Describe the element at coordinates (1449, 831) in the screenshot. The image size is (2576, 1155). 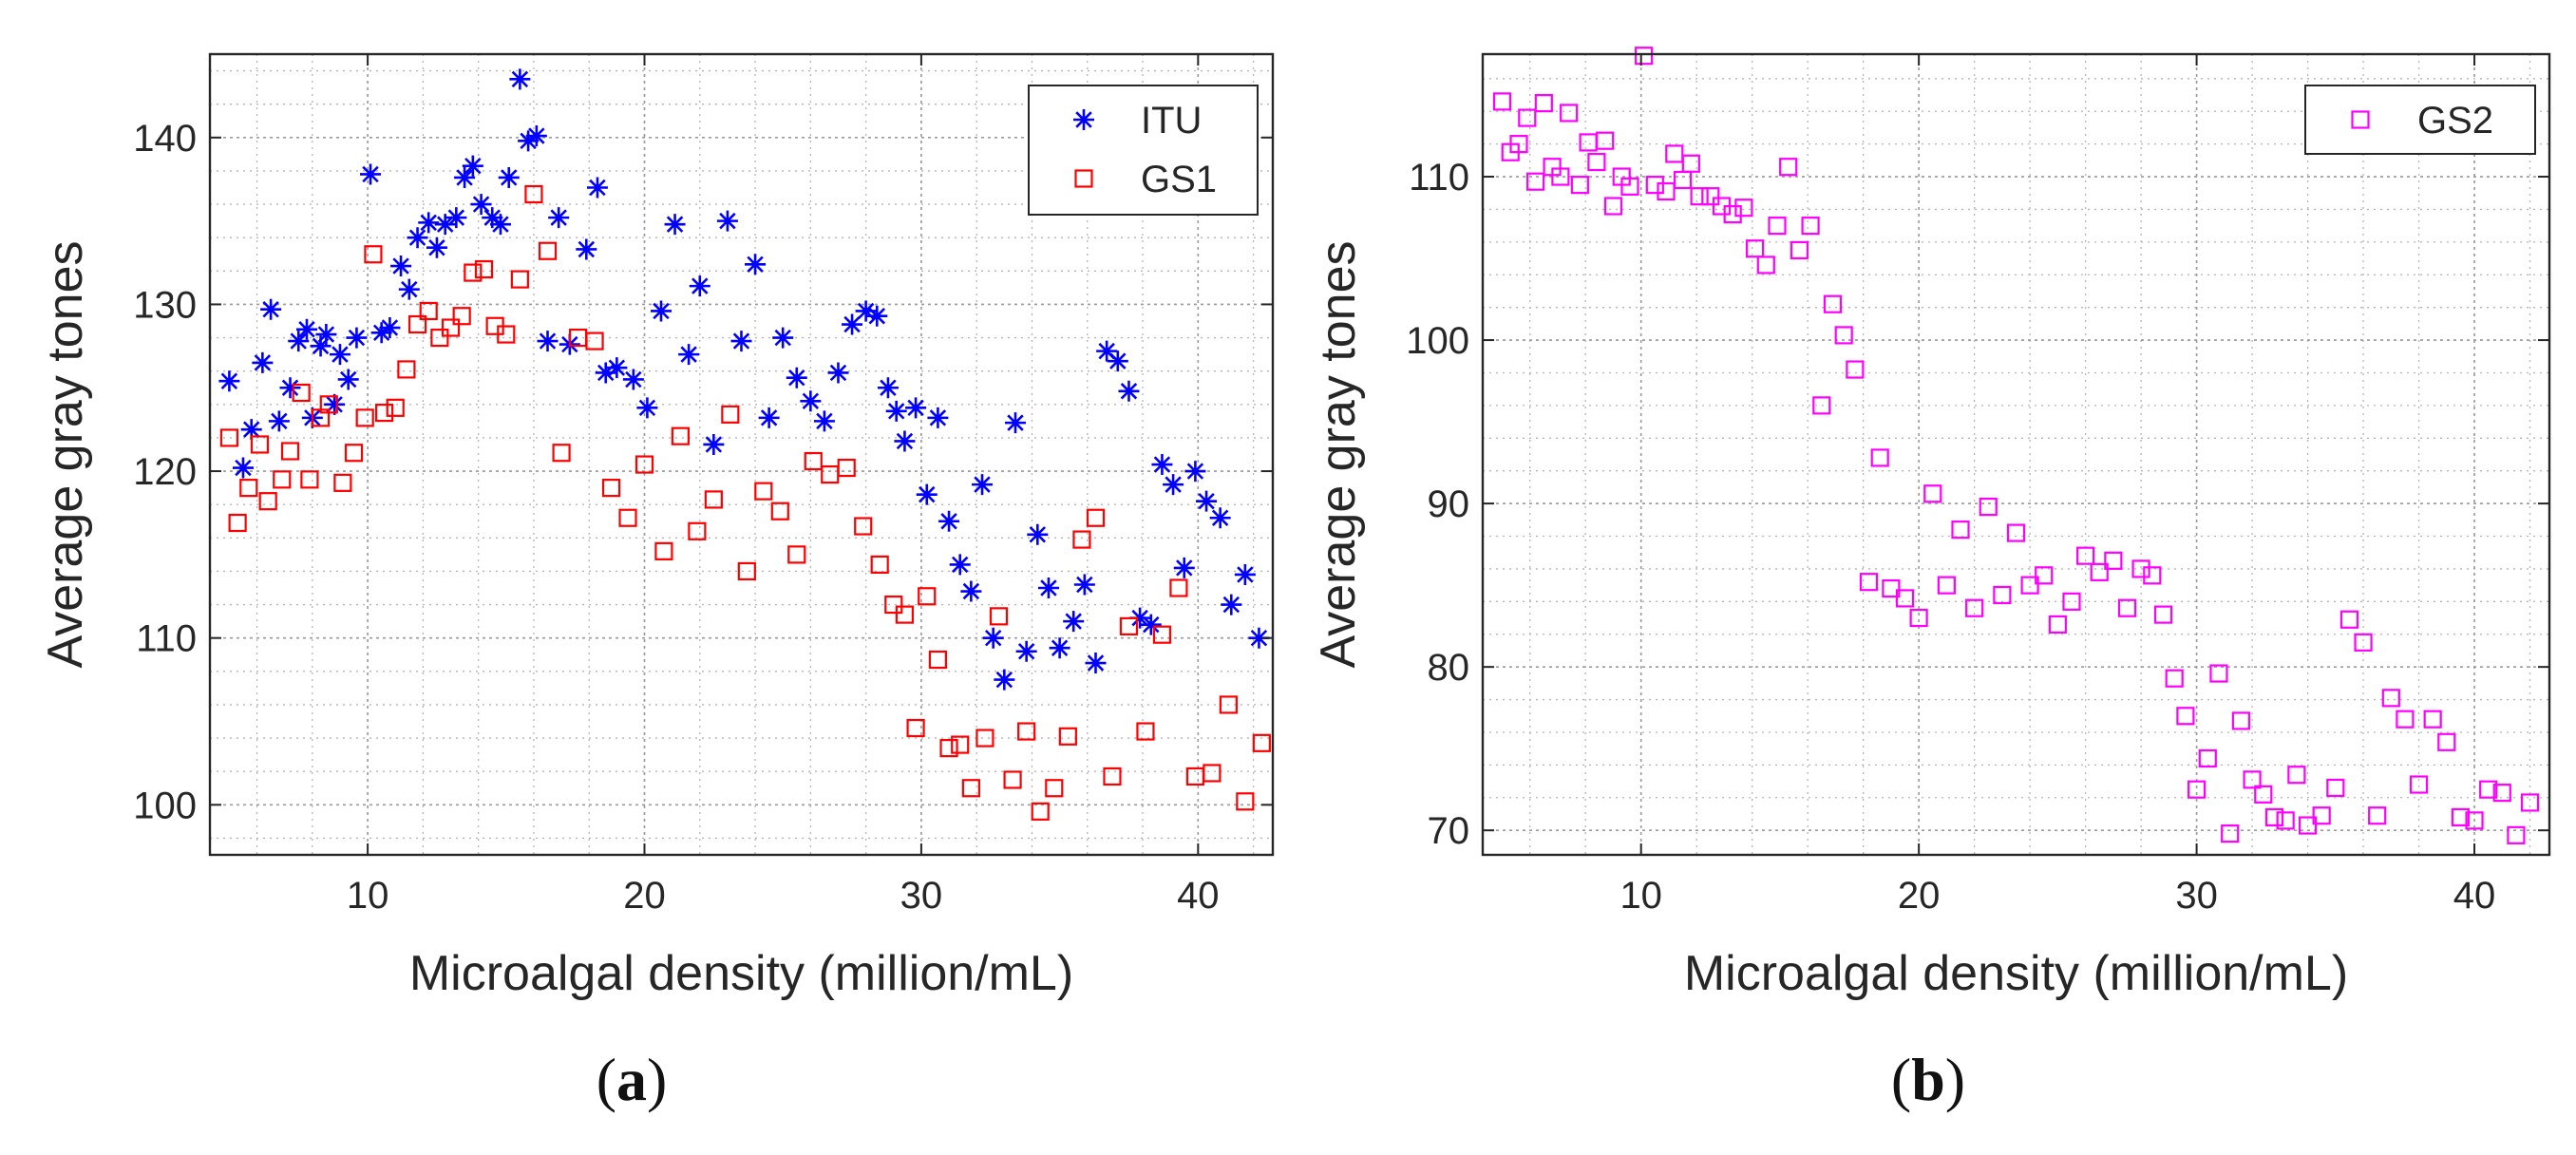
I see `y-tick-label: 70` at that location.